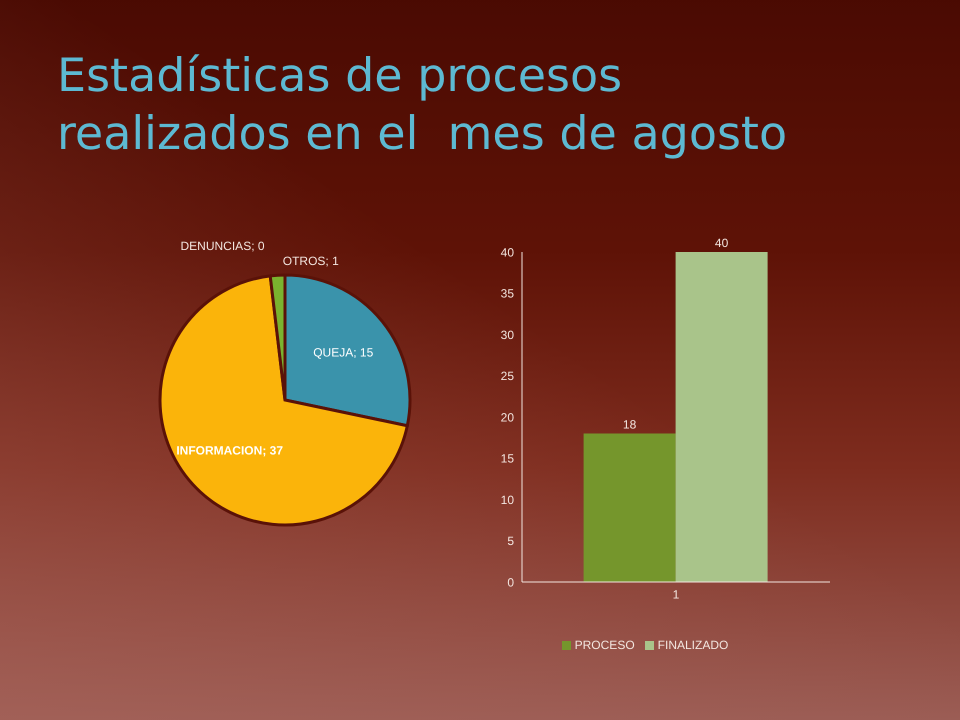  What do you see at coordinates (629, 425) in the screenshot?
I see `data-label: 18` at bounding box center [629, 425].